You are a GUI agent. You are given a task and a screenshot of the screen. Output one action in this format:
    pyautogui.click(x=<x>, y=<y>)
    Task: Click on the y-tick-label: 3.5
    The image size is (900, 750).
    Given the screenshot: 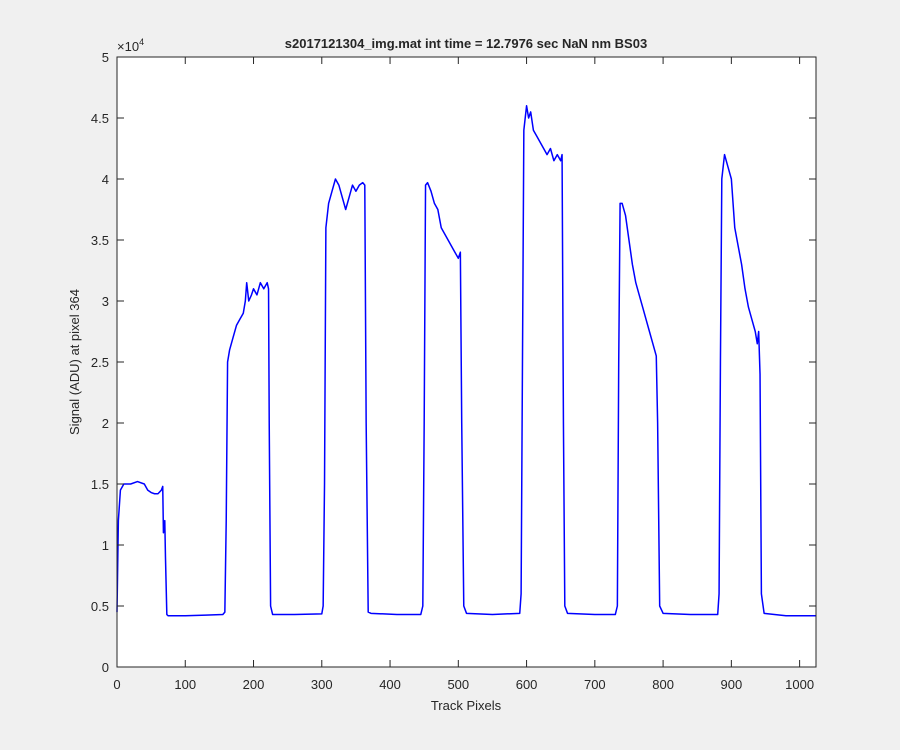 What is the action you would take?
    pyautogui.click(x=100, y=240)
    